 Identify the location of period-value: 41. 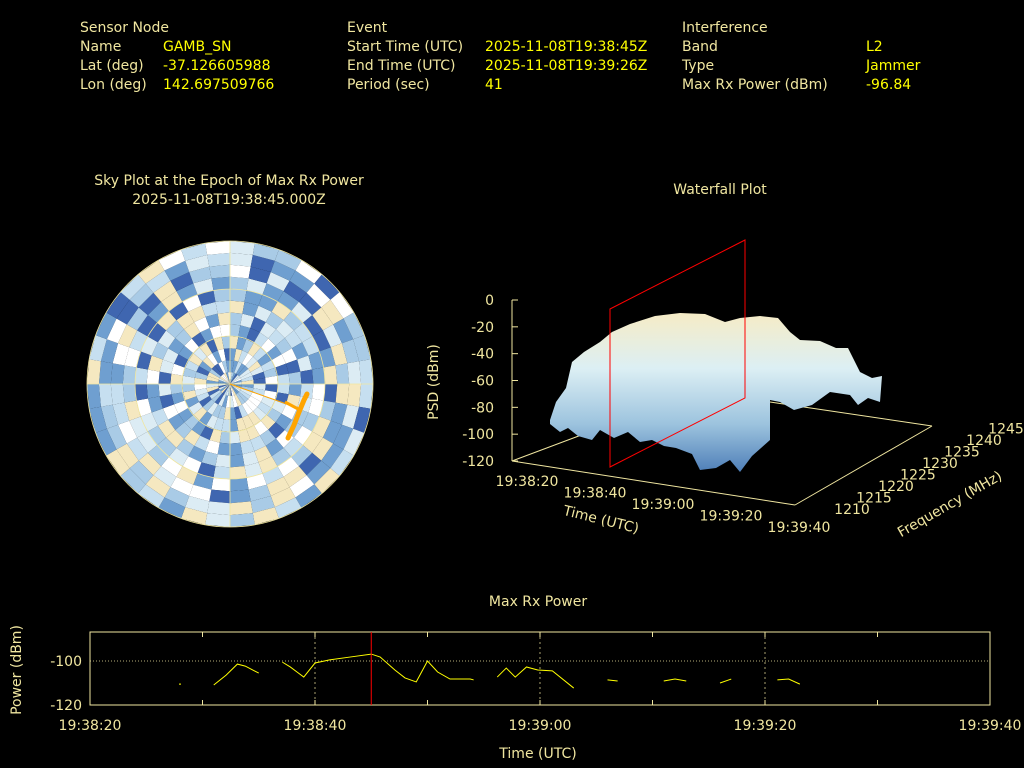
(494, 85).